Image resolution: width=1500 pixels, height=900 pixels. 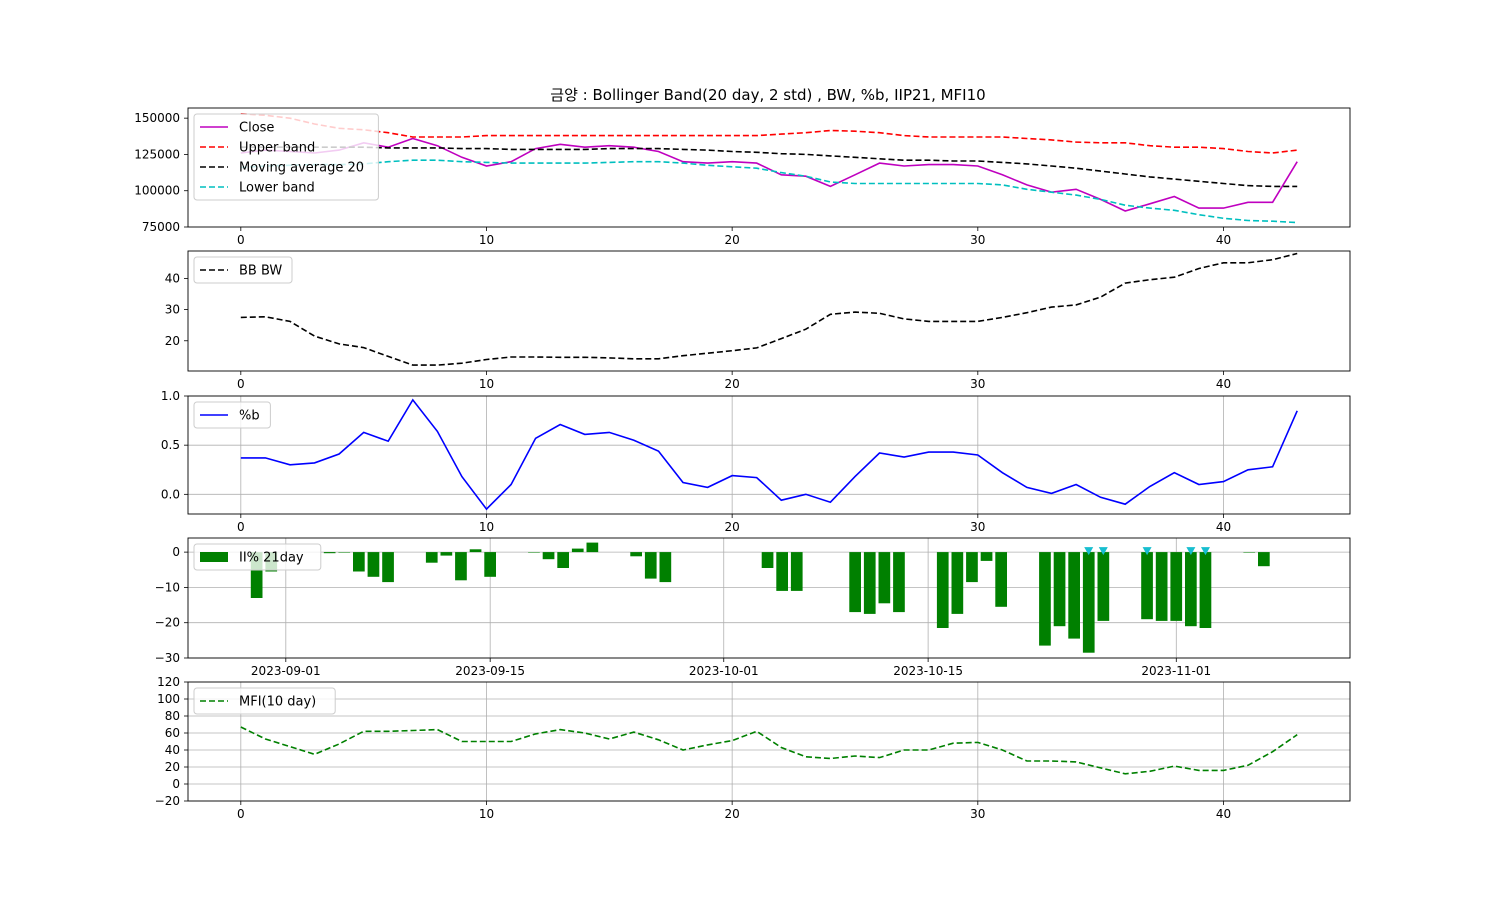 I want to click on mfi-ytick-label: −20, so click(x=167, y=801).